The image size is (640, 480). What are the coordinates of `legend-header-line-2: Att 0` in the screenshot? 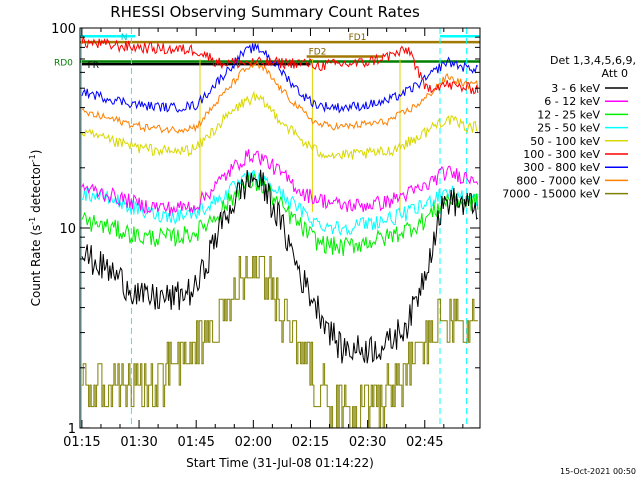 It's located at (615, 73).